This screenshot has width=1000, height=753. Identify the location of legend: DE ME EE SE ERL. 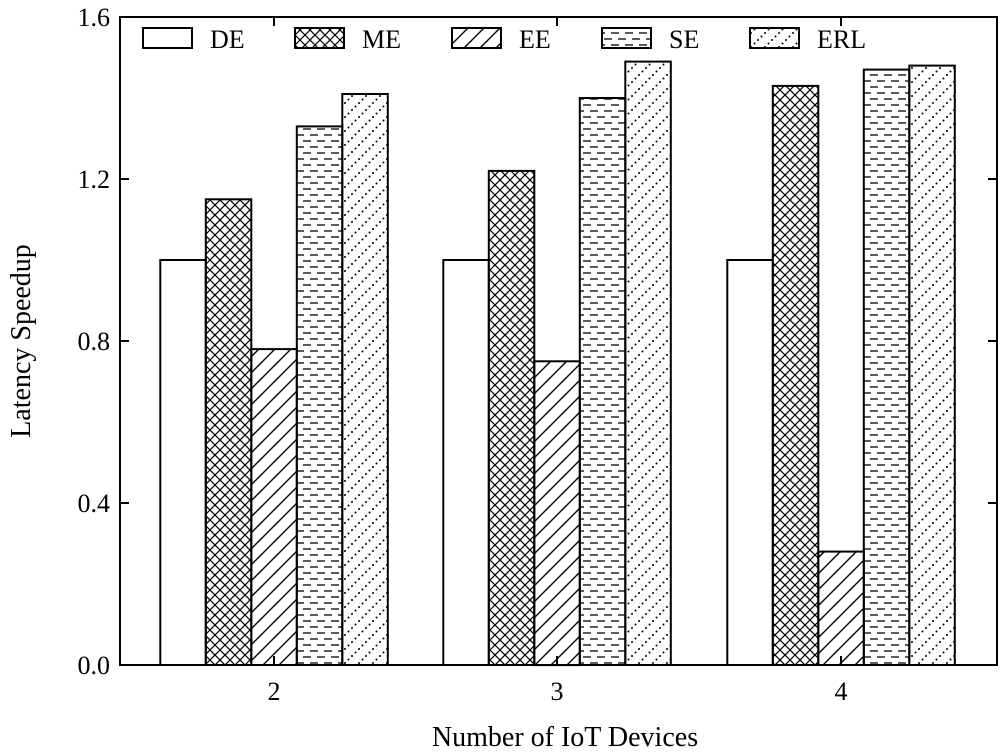
(504, 39).